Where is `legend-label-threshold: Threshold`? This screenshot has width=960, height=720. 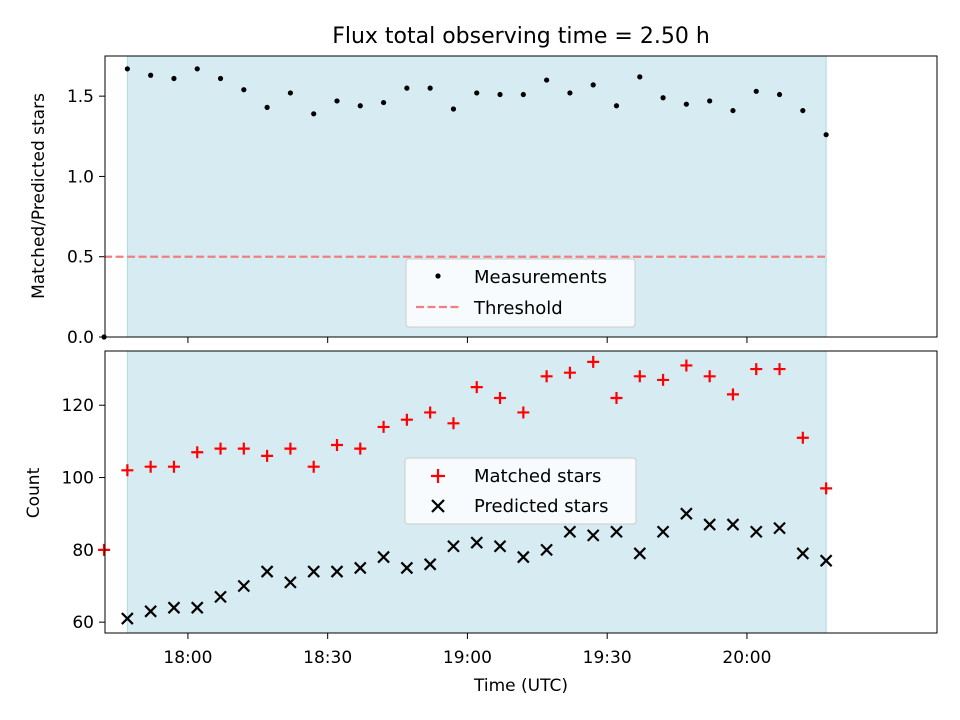
legend-label-threshold: Threshold is located at coordinates (518, 308).